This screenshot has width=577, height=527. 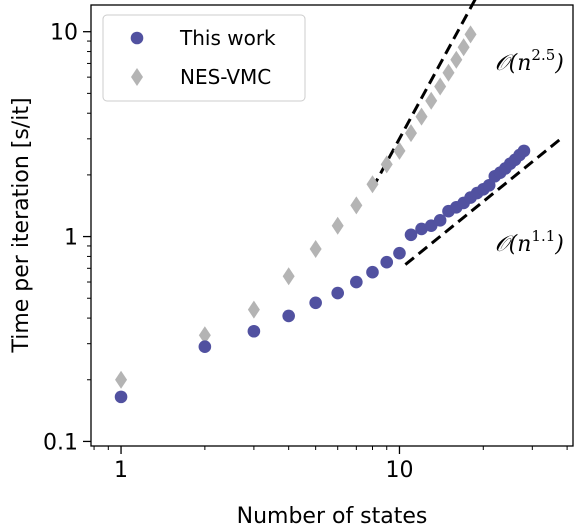 What do you see at coordinates (529, 242) in the screenshot?
I see `fit-annotation-1: 𝒪(n1.1)` at bounding box center [529, 242].